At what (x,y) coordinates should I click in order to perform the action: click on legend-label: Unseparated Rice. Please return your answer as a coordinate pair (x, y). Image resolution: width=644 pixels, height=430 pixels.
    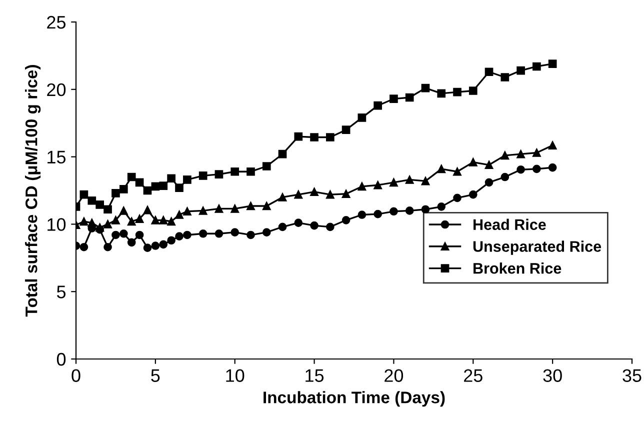
    Looking at the image, I should click on (537, 247).